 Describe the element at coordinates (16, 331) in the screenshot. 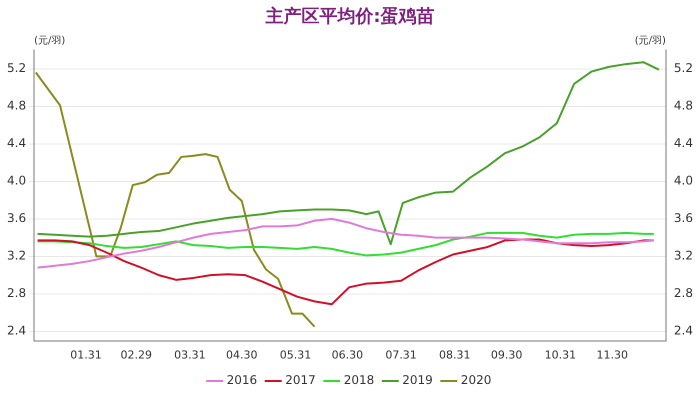

I see `y-tick-label: 2.4` at that location.